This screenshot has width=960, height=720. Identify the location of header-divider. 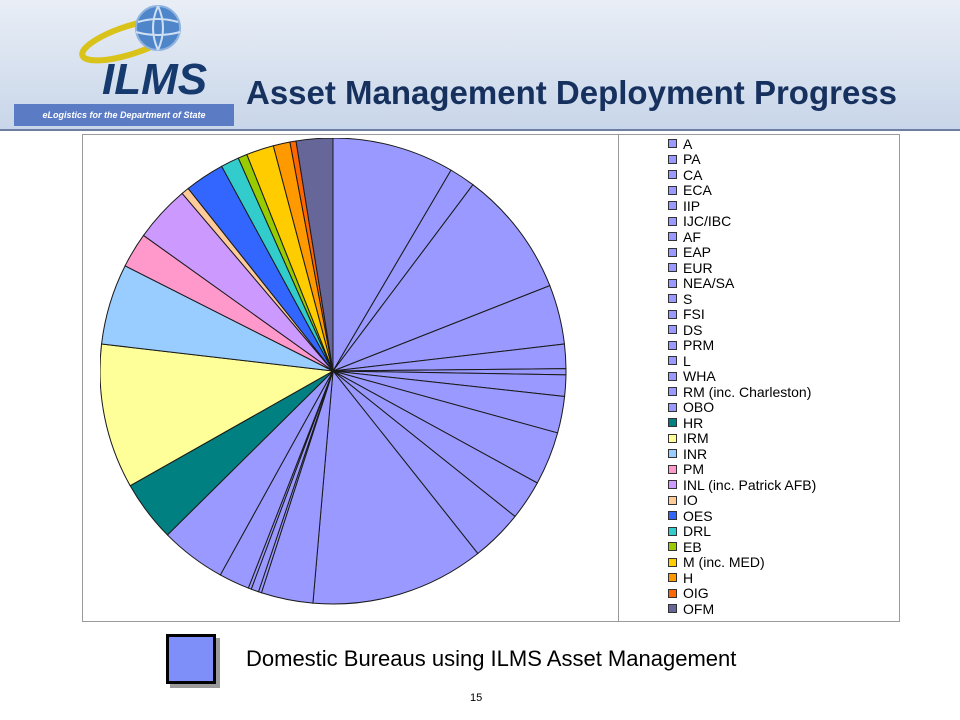
(480, 130).